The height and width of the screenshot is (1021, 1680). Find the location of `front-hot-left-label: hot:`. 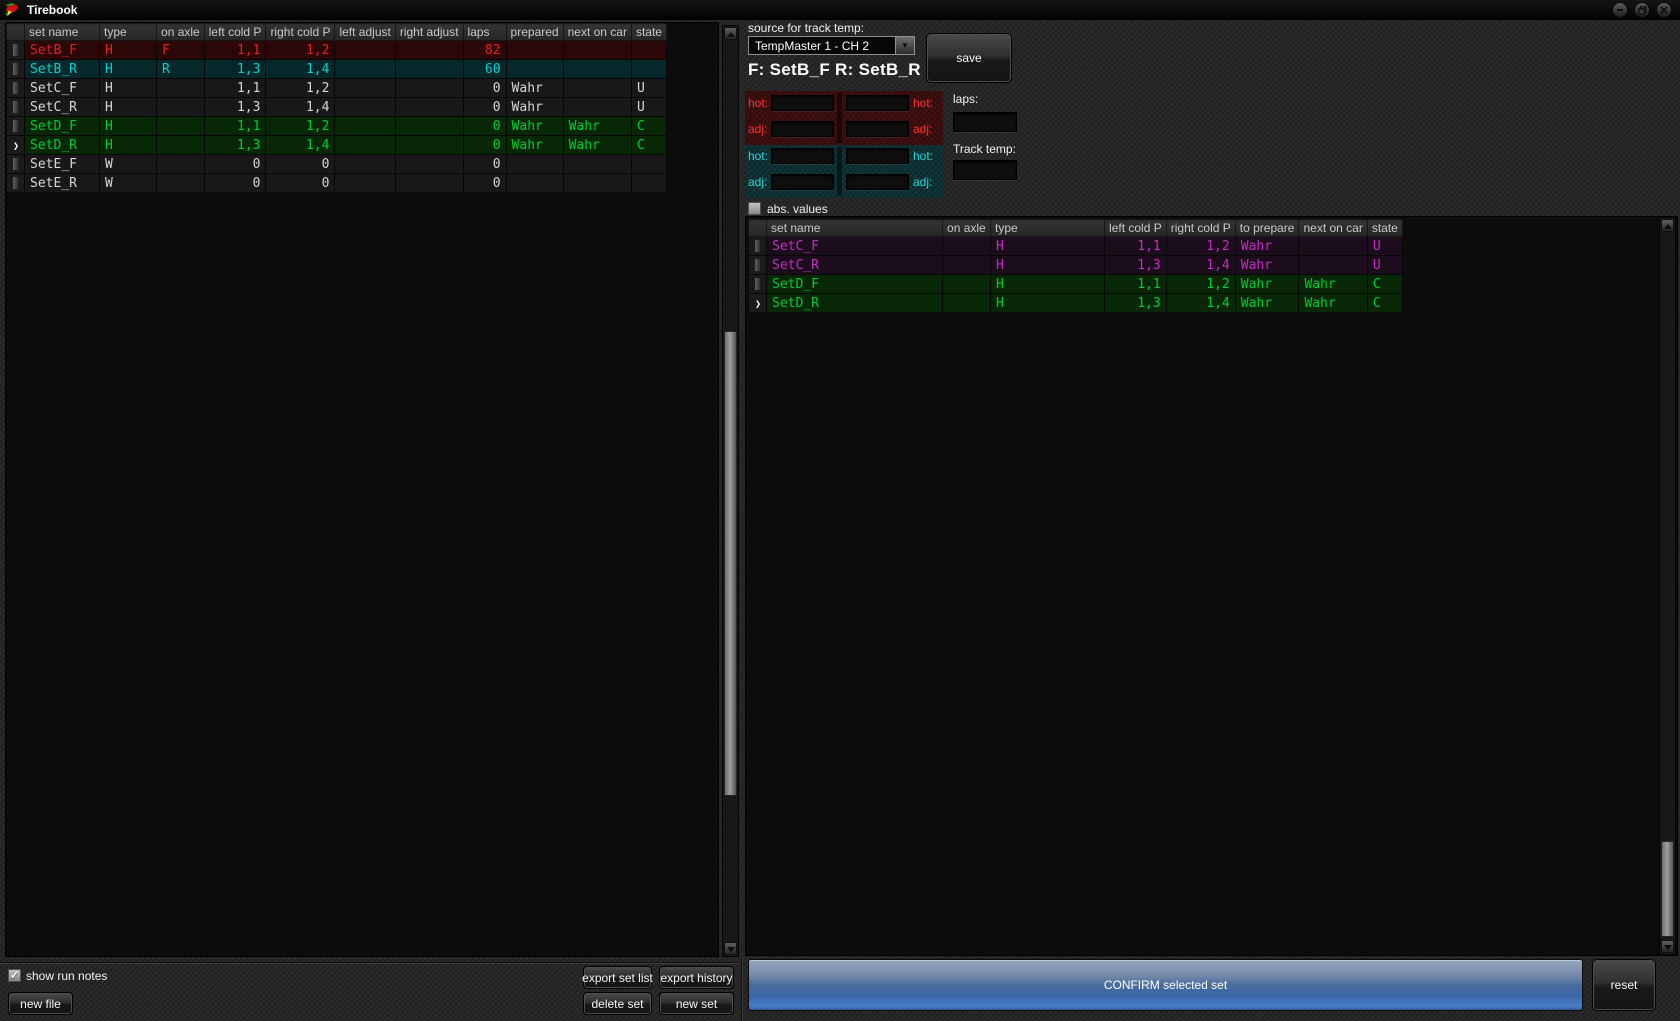

front-hot-left-label: hot: is located at coordinates (758, 103).